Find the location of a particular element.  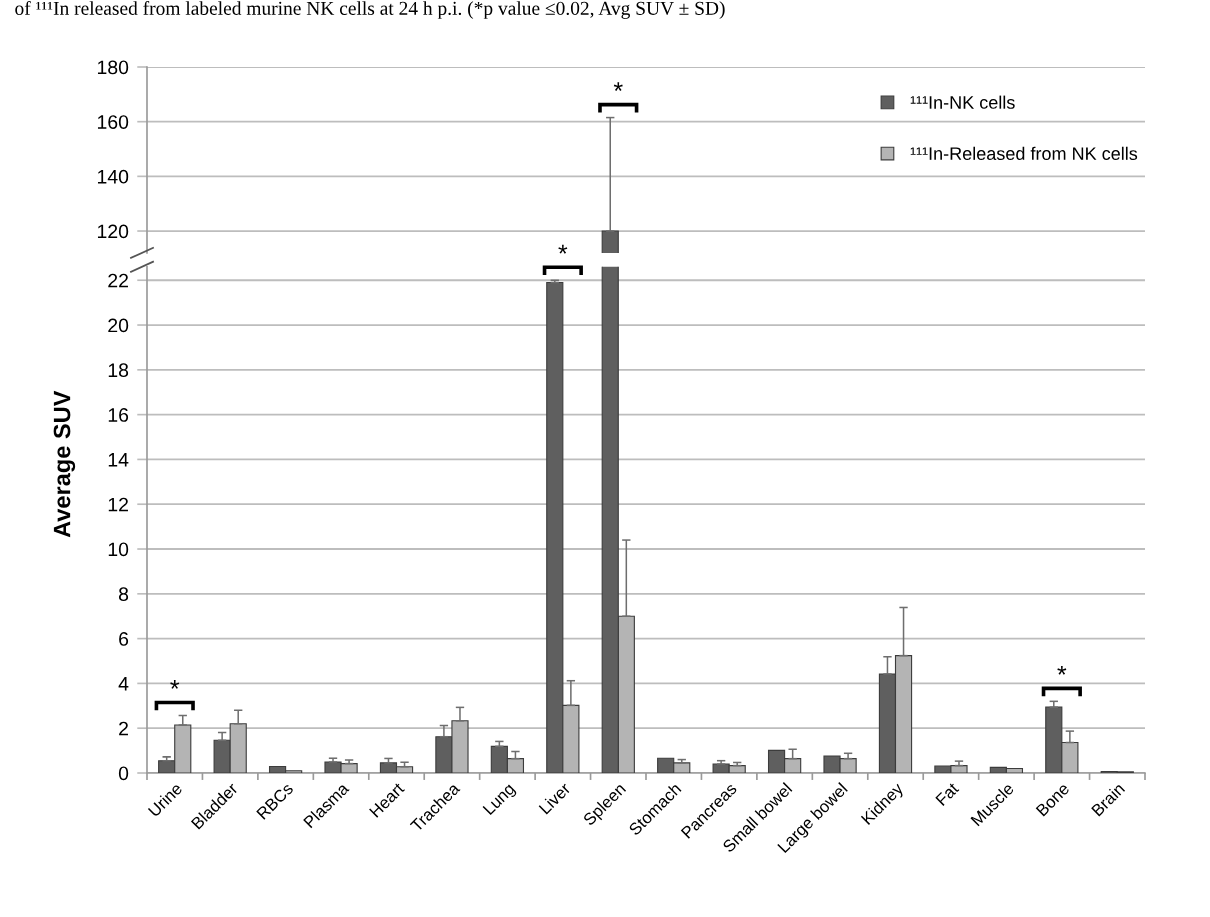

y-tick-label: 20 is located at coordinates (118, 325).